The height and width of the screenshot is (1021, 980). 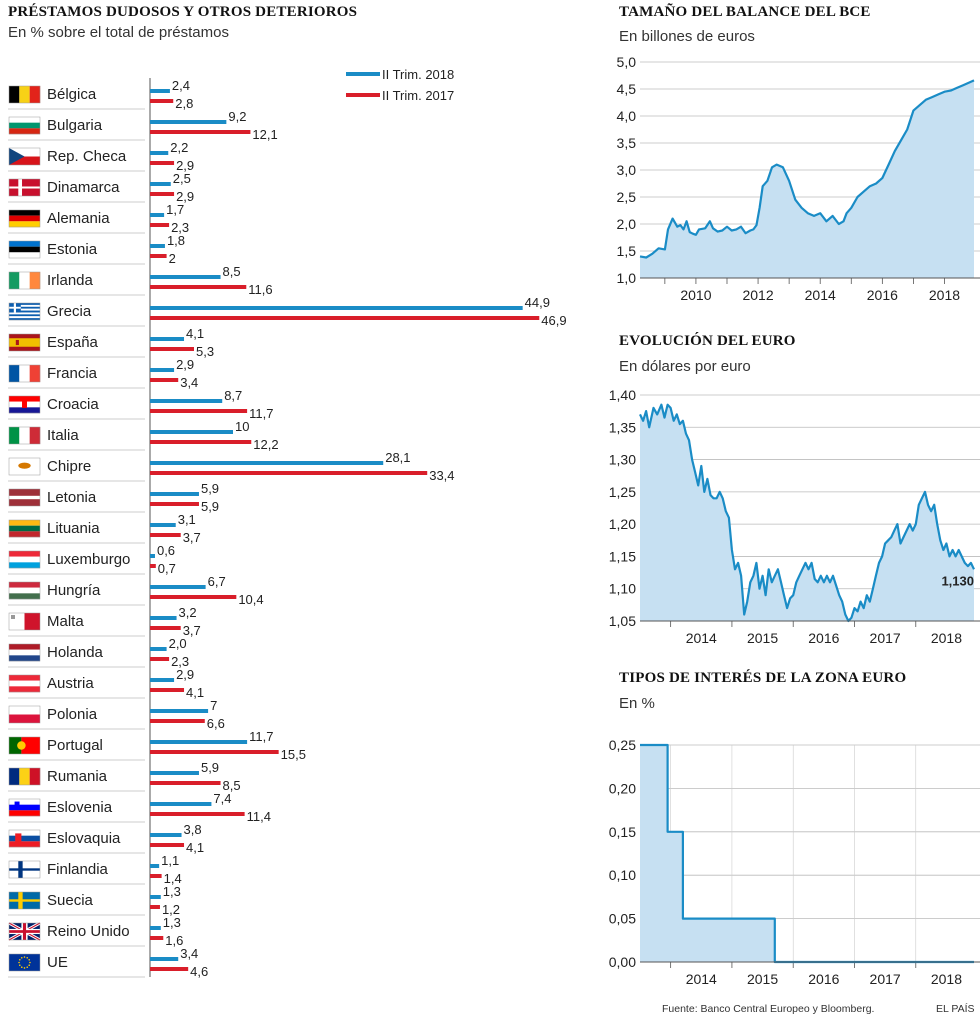 What do you see at coordinates (24, 373) in the screenshot?
I see `flag-france` at bounding box center [24, 373].